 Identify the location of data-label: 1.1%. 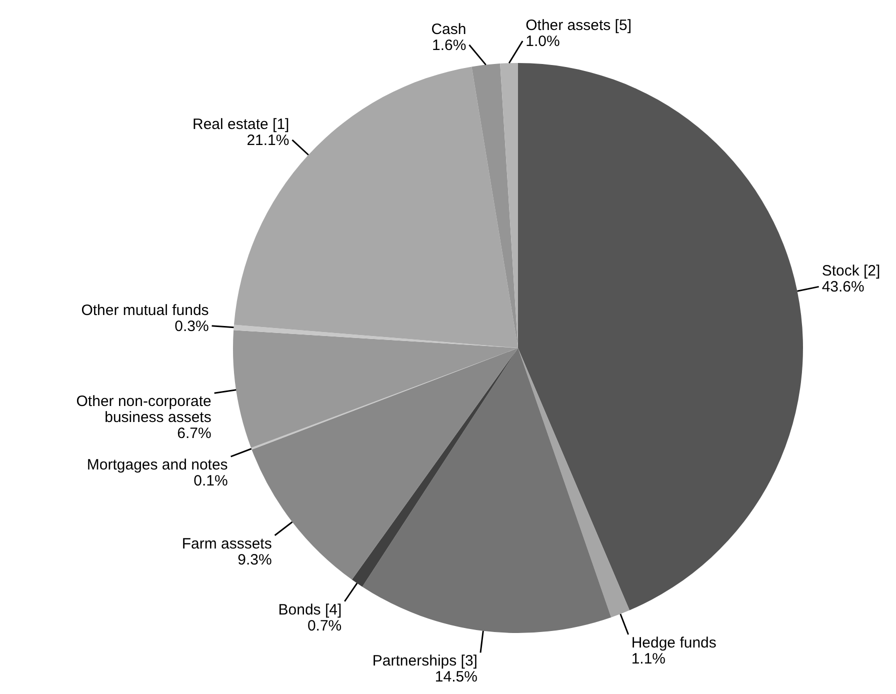
(648, 659).